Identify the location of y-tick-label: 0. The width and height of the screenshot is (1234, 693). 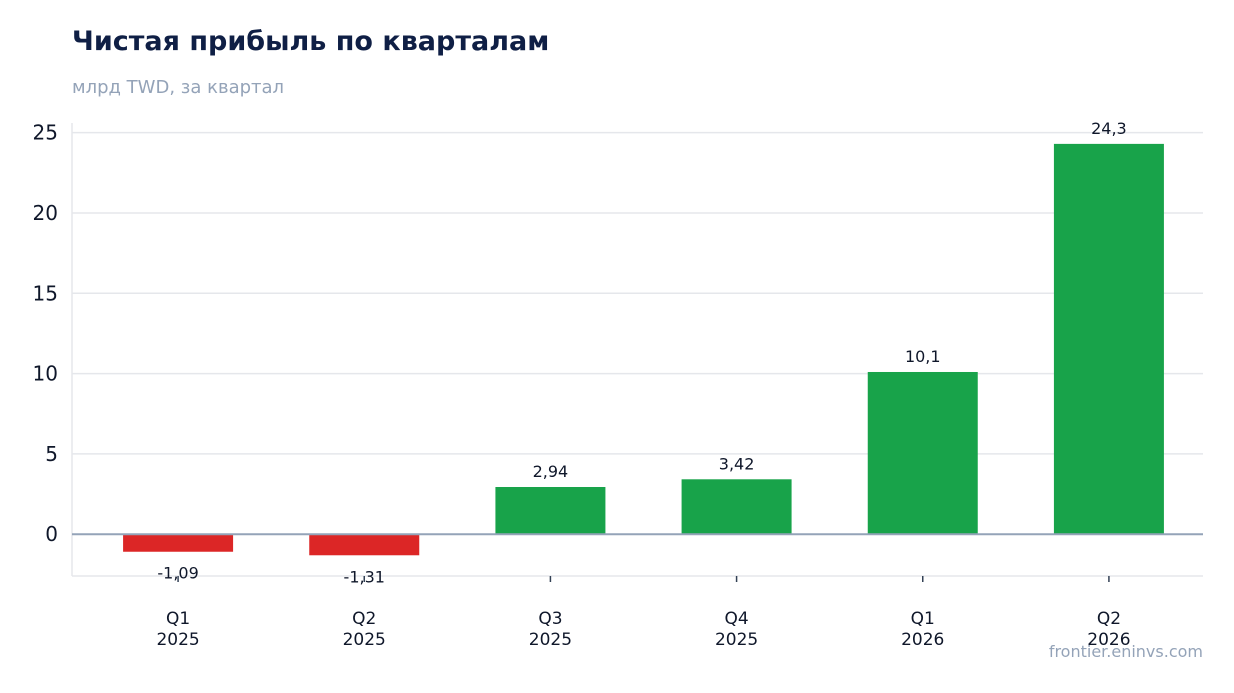
(51, 534).